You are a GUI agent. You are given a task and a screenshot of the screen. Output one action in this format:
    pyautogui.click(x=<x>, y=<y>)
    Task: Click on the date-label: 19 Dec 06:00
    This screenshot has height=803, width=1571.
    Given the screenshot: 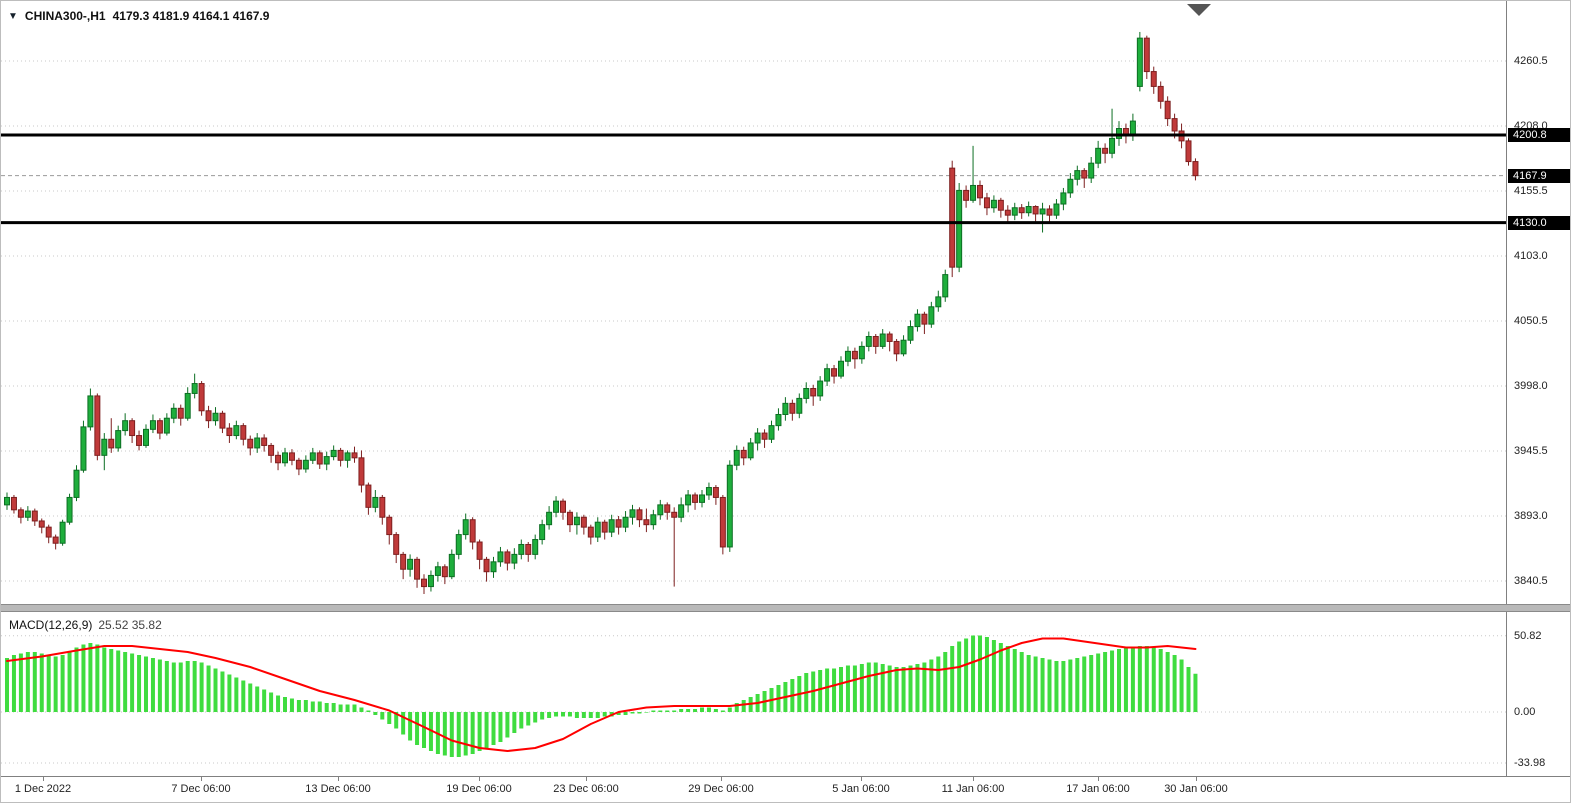 What is the action you would take?
    pyautogui.click(x=479, y=789)
    